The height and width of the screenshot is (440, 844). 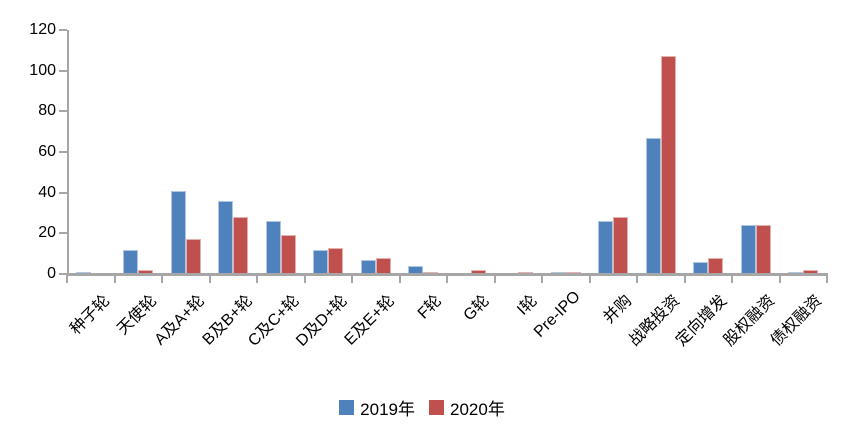 What do you see at coordinates (557, 314) in the screenshot?
I see `x-tick-label: Pre-IPO` at bounding box center [557, 314].